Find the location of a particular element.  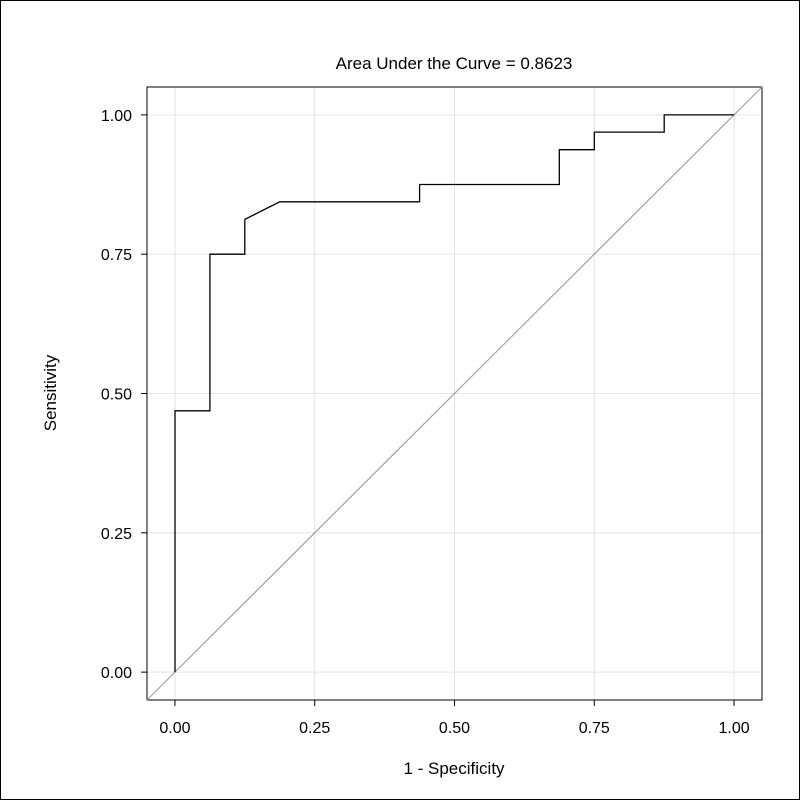

y-tick-label: 1.00 is located at coordinates (116, 116).